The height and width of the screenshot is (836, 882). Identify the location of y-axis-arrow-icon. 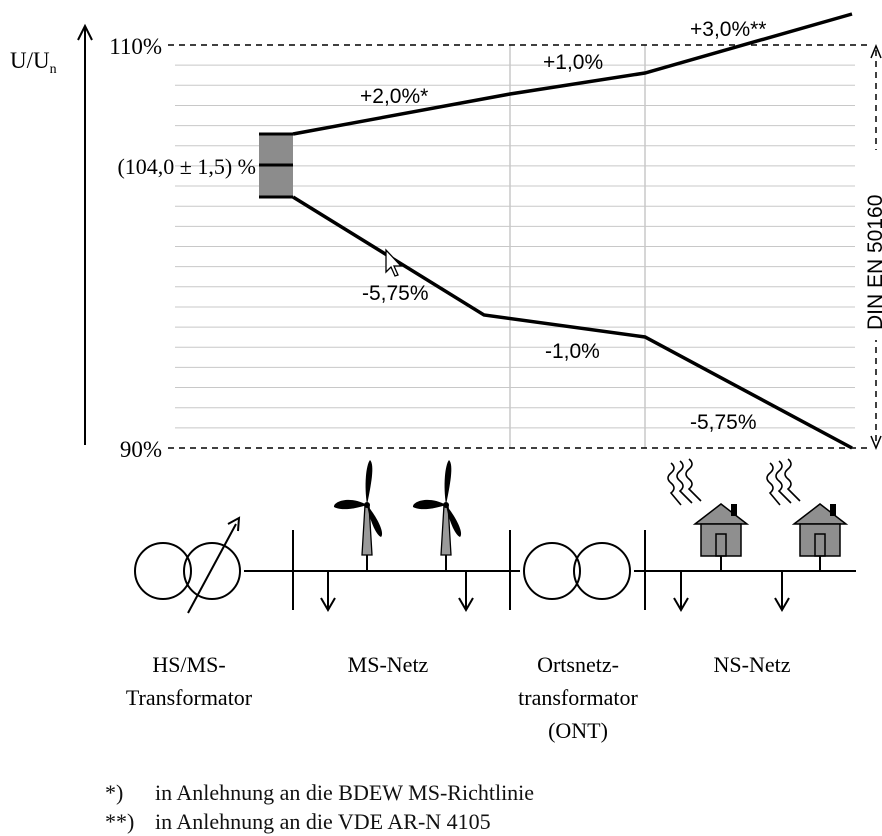
(85, 32).